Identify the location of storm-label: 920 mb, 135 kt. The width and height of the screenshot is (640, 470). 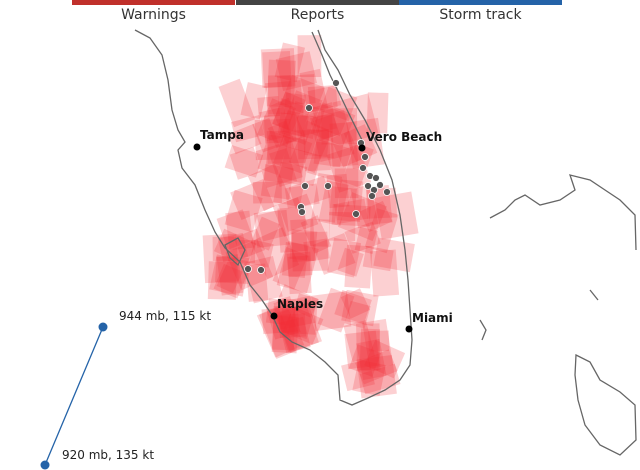
(108, 455).